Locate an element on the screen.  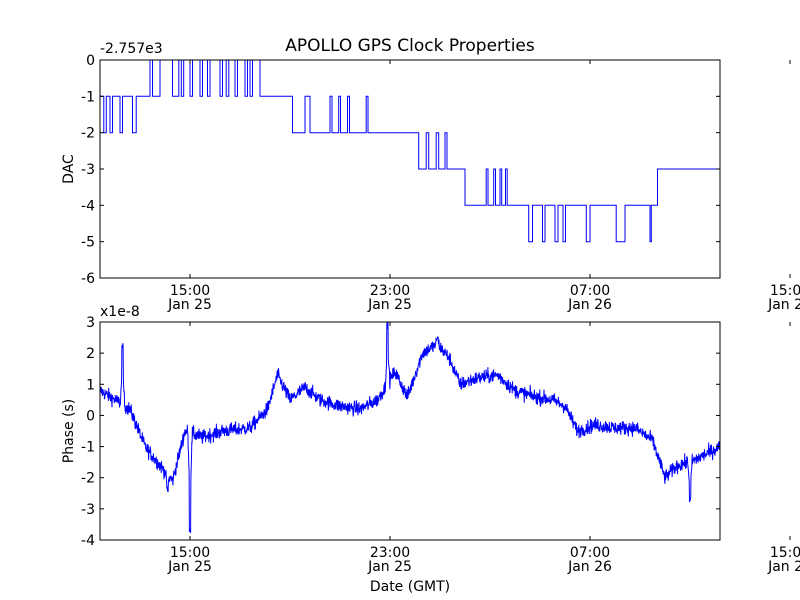
chart-title: APOLLO GPS Clock Properties is located at coordinates (410, 46).